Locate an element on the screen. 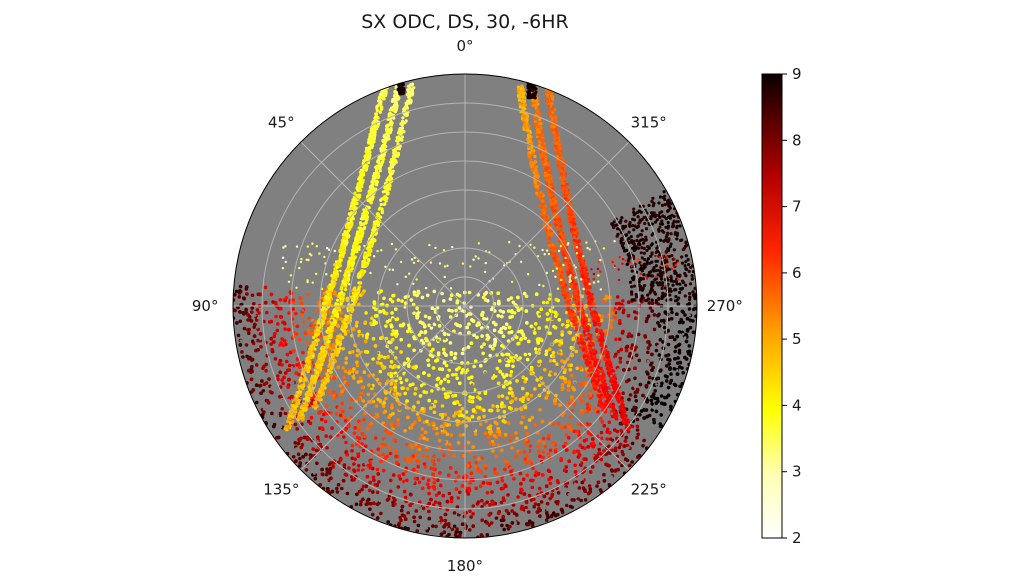 The width and height of the screenshot is (1024, 576). scatter-point-2082 is located at coordinates (507, 365).